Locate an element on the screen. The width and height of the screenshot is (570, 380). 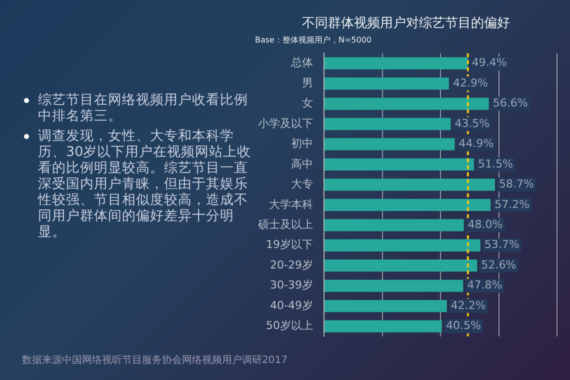
y-tick-label: 40-49岁 is located at coordinates (291, 305).